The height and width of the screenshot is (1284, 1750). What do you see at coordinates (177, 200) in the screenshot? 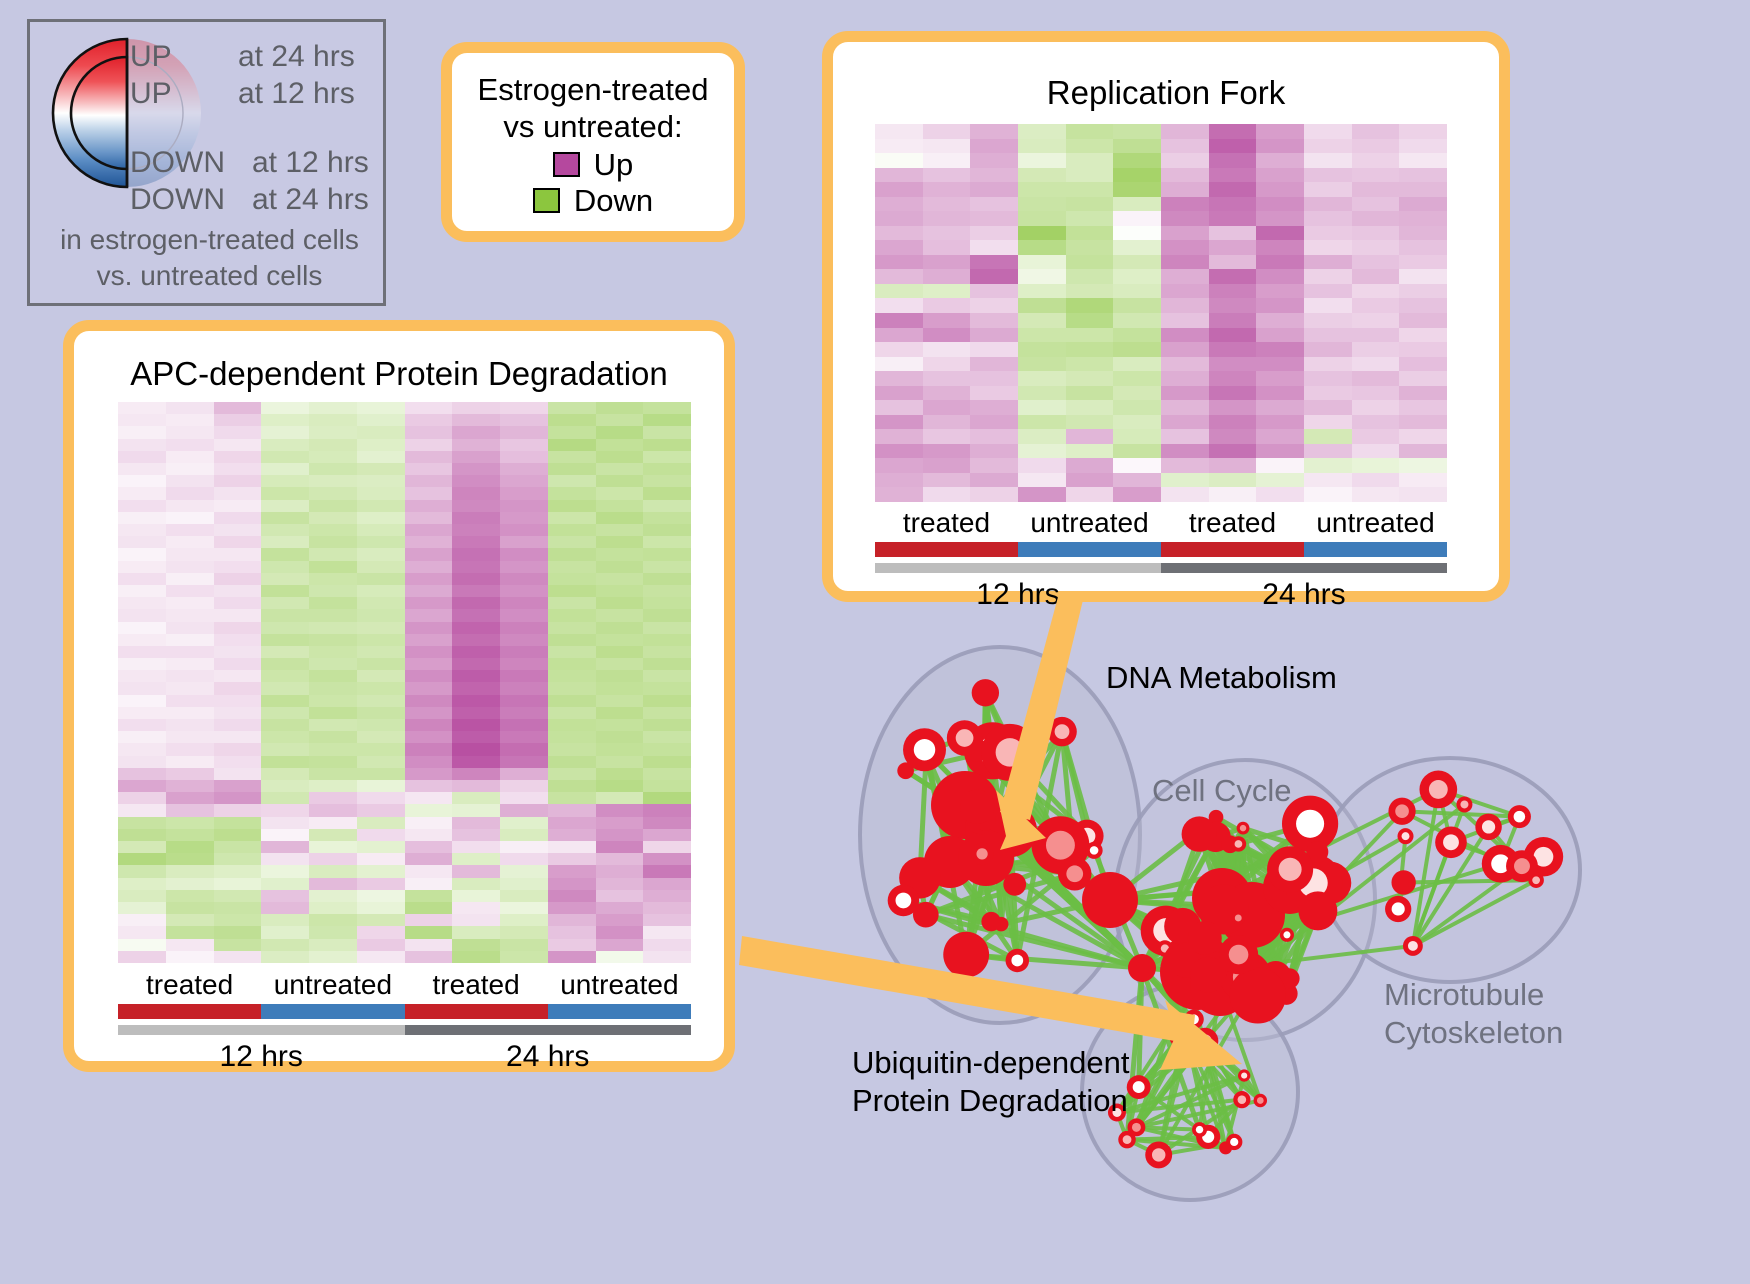
I see `ring-label-down-24: DOWN` at bounding box center [177, 200].